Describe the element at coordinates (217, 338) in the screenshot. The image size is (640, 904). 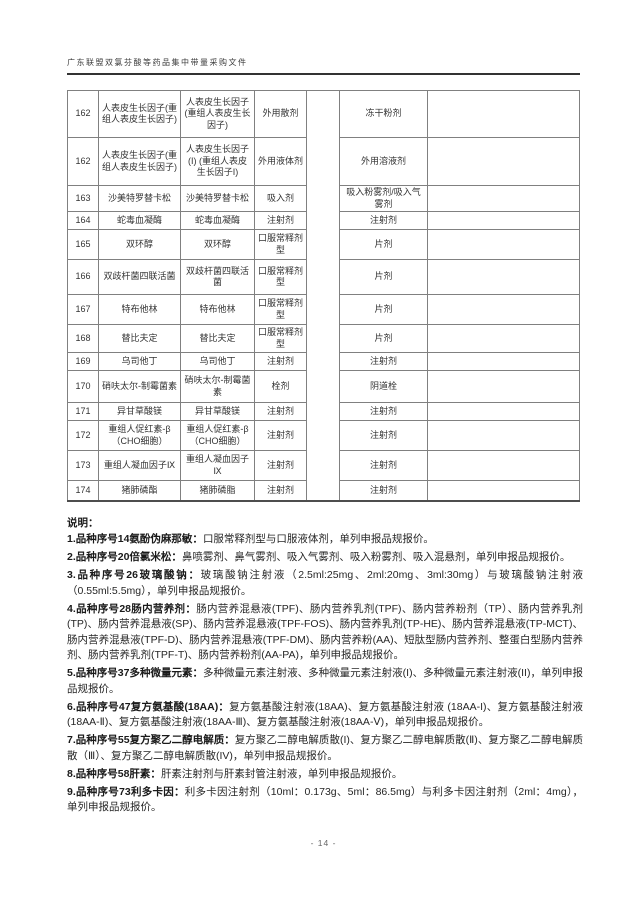
I see `drug-name-alt-cell: 替比夫定` at that location.